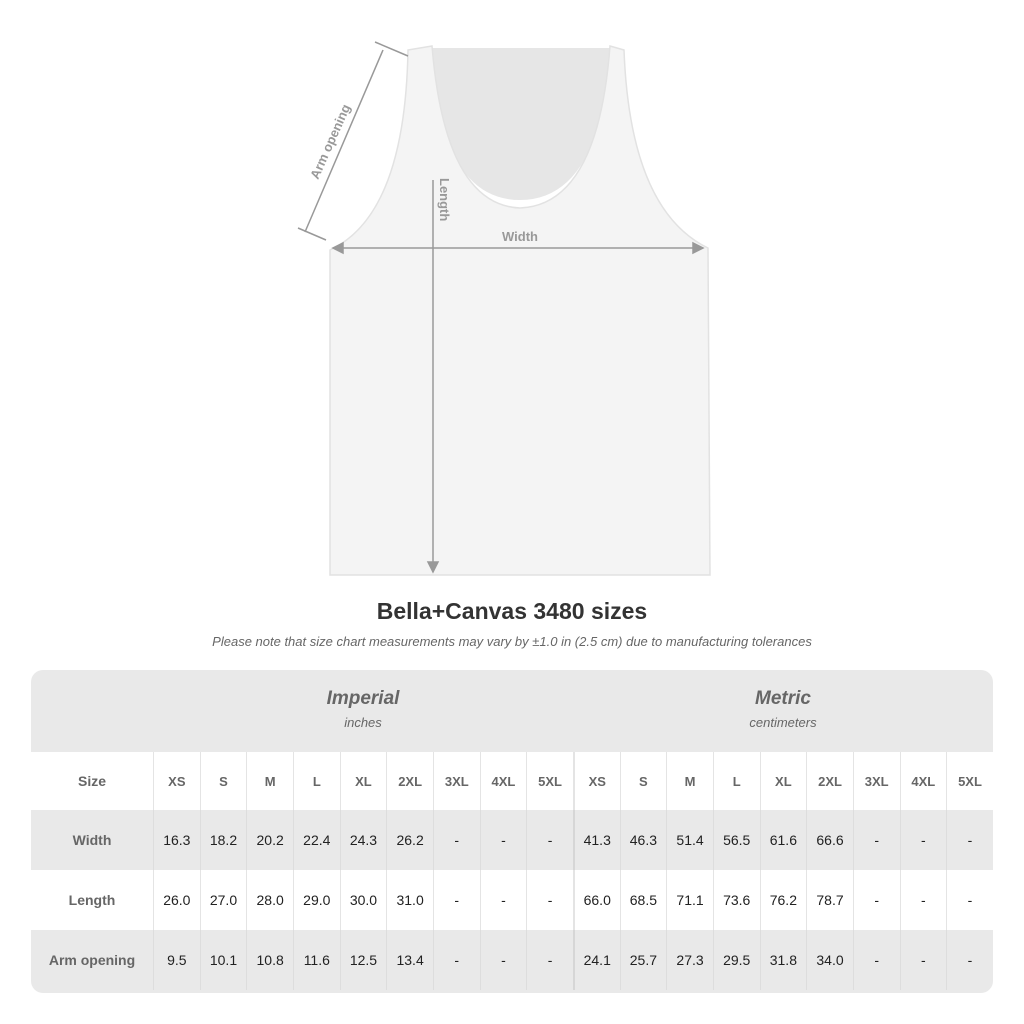 The image size is (1024, 1024). I want to click on metric-value-cell: 68.5, so click(643, 900).